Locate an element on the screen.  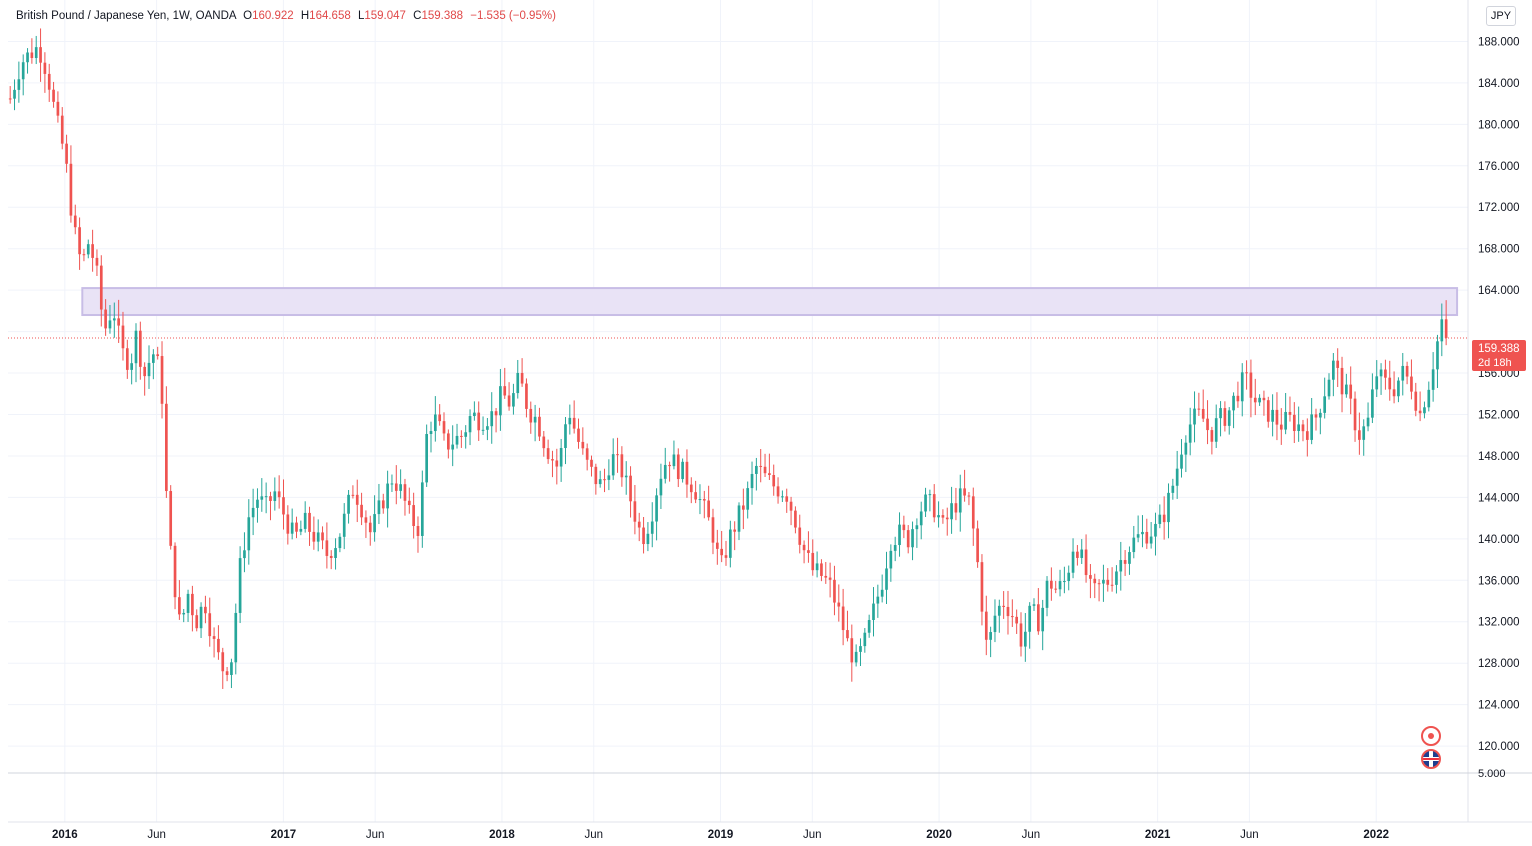
price-tick-label: 172.000 is located at coordinates (1499, 208).